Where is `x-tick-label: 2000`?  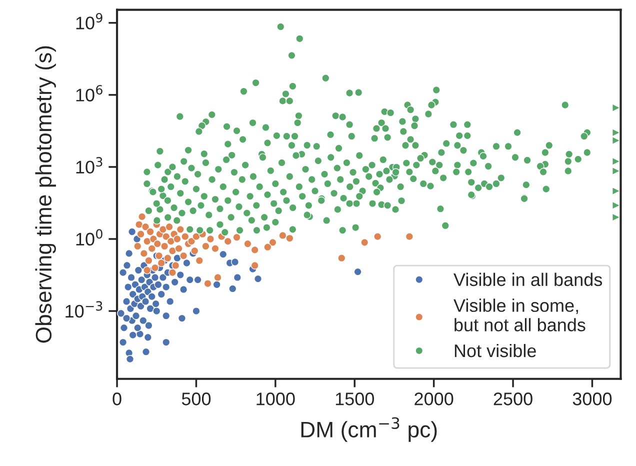
x-tick-label: 2000 is located at coordinates (434, 399).